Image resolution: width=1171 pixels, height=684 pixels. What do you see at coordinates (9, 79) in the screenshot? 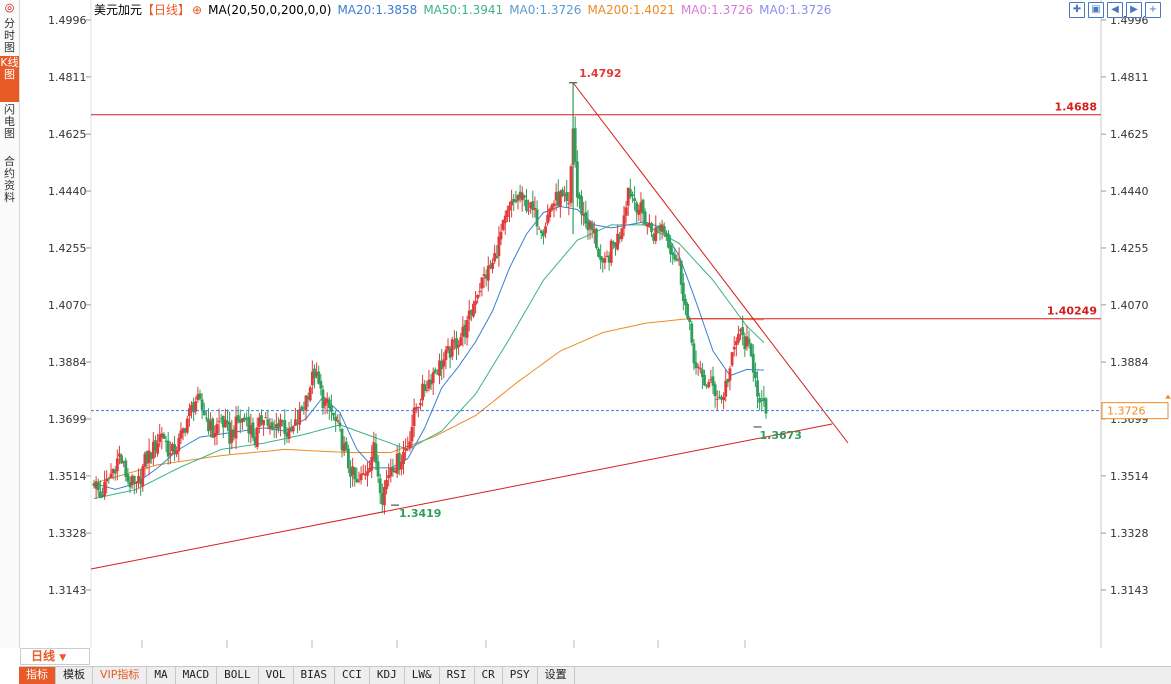
I see `sidebar-item-kline: K线图` at bounding box center [9, 79].